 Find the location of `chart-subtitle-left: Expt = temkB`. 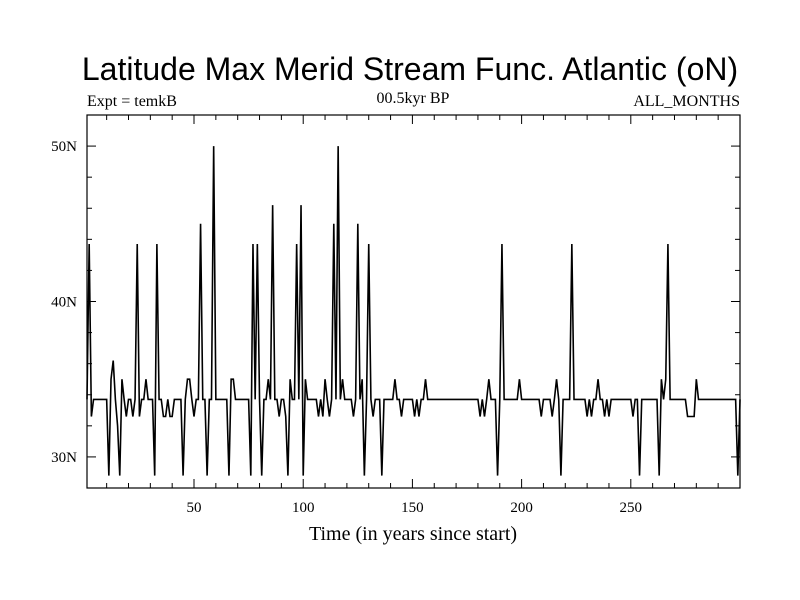

chart-subtitle-left: Expt = temkB is located at coordinates (132, 101).